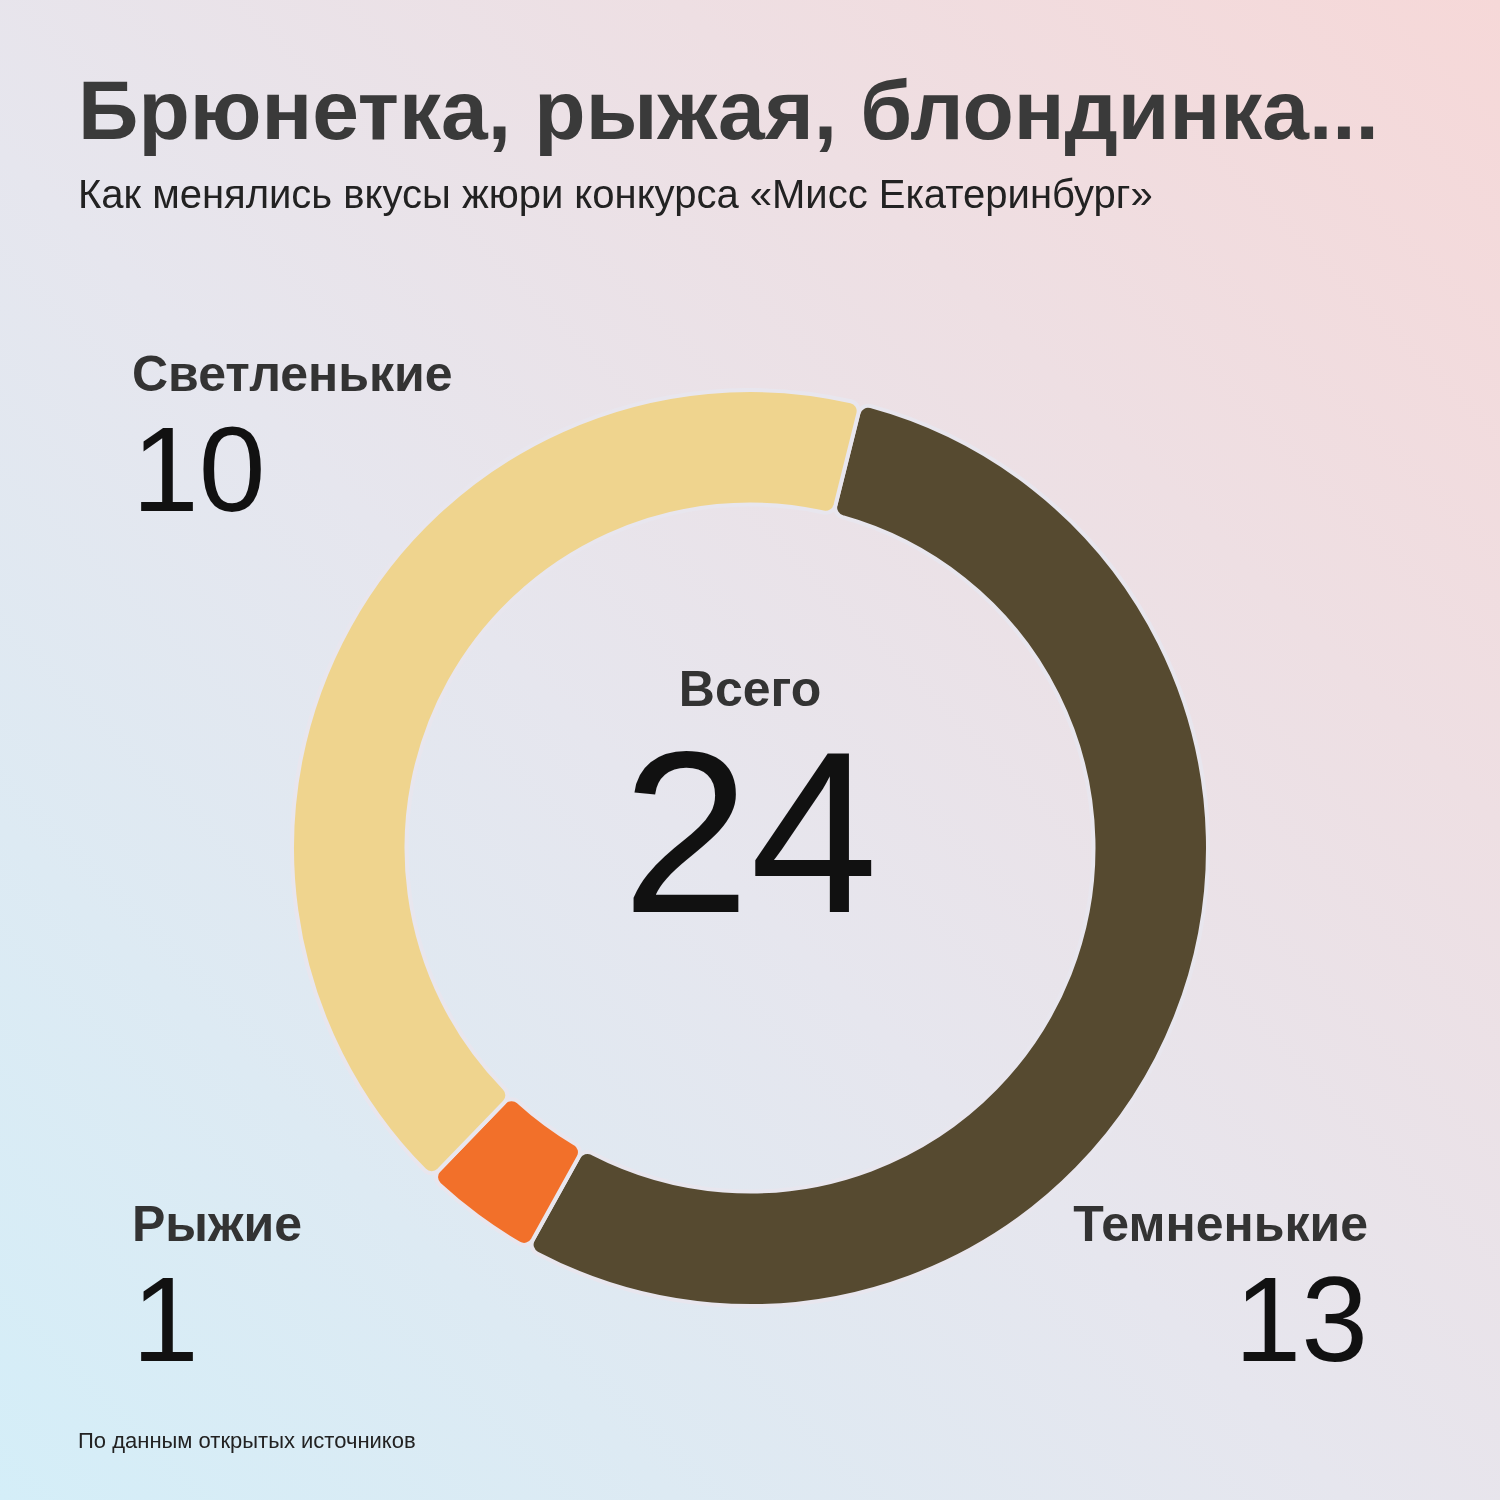  Describe the element at coordinates (217, 1224) in the screenshot. I see `slice-label: Рыжие` at that location.